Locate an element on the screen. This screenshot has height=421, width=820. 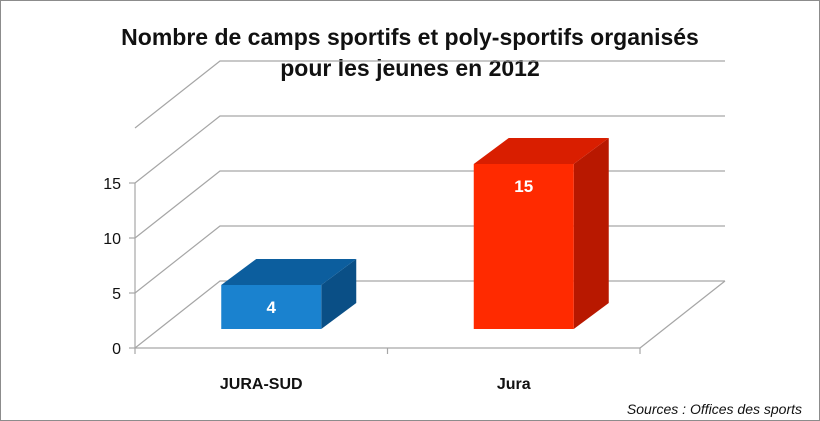
bar-1-front is located at coordinates (271, 307).